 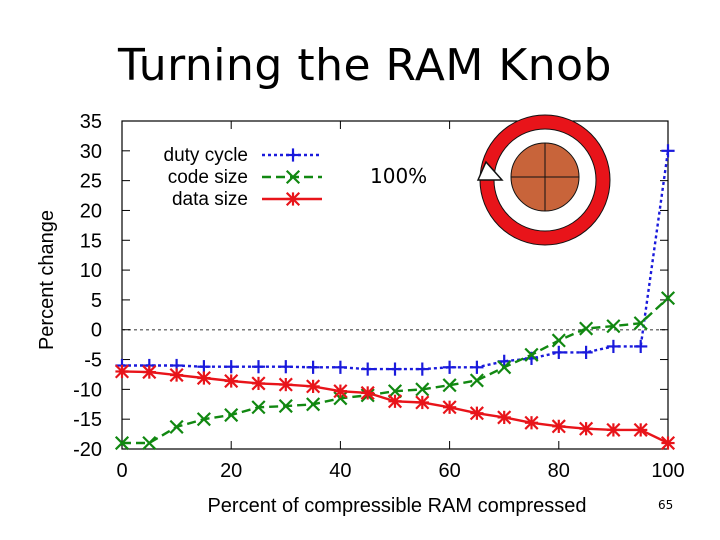 I want to click on legend-marker-code-size, so click(x=293, y=177).